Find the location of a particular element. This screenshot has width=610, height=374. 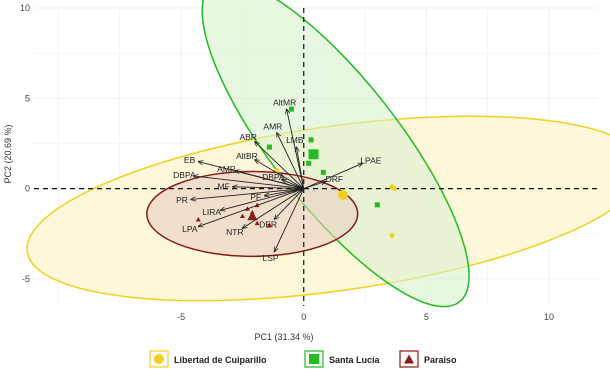

loading-label: AltMR is located at coordinates (284, 102).